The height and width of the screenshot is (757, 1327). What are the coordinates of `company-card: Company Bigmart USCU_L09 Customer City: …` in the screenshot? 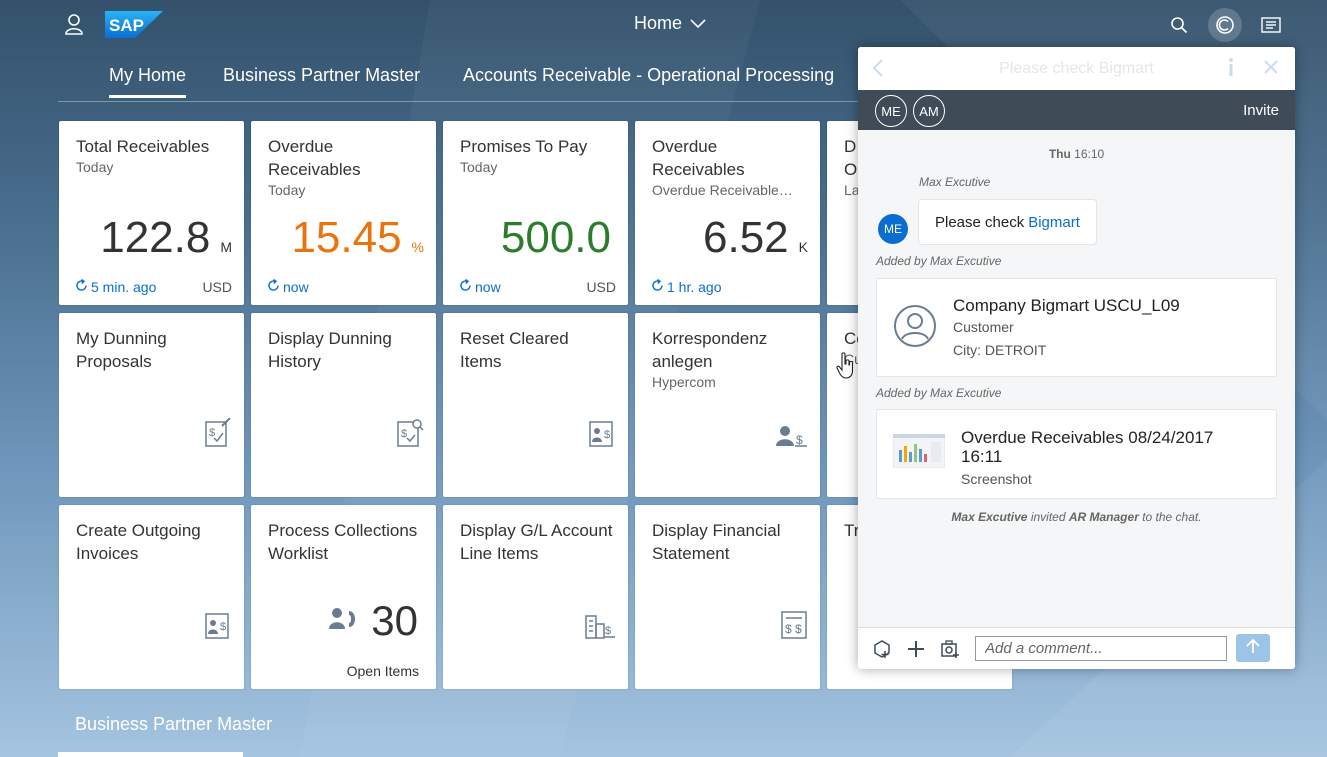 It's located at (1076, 327).